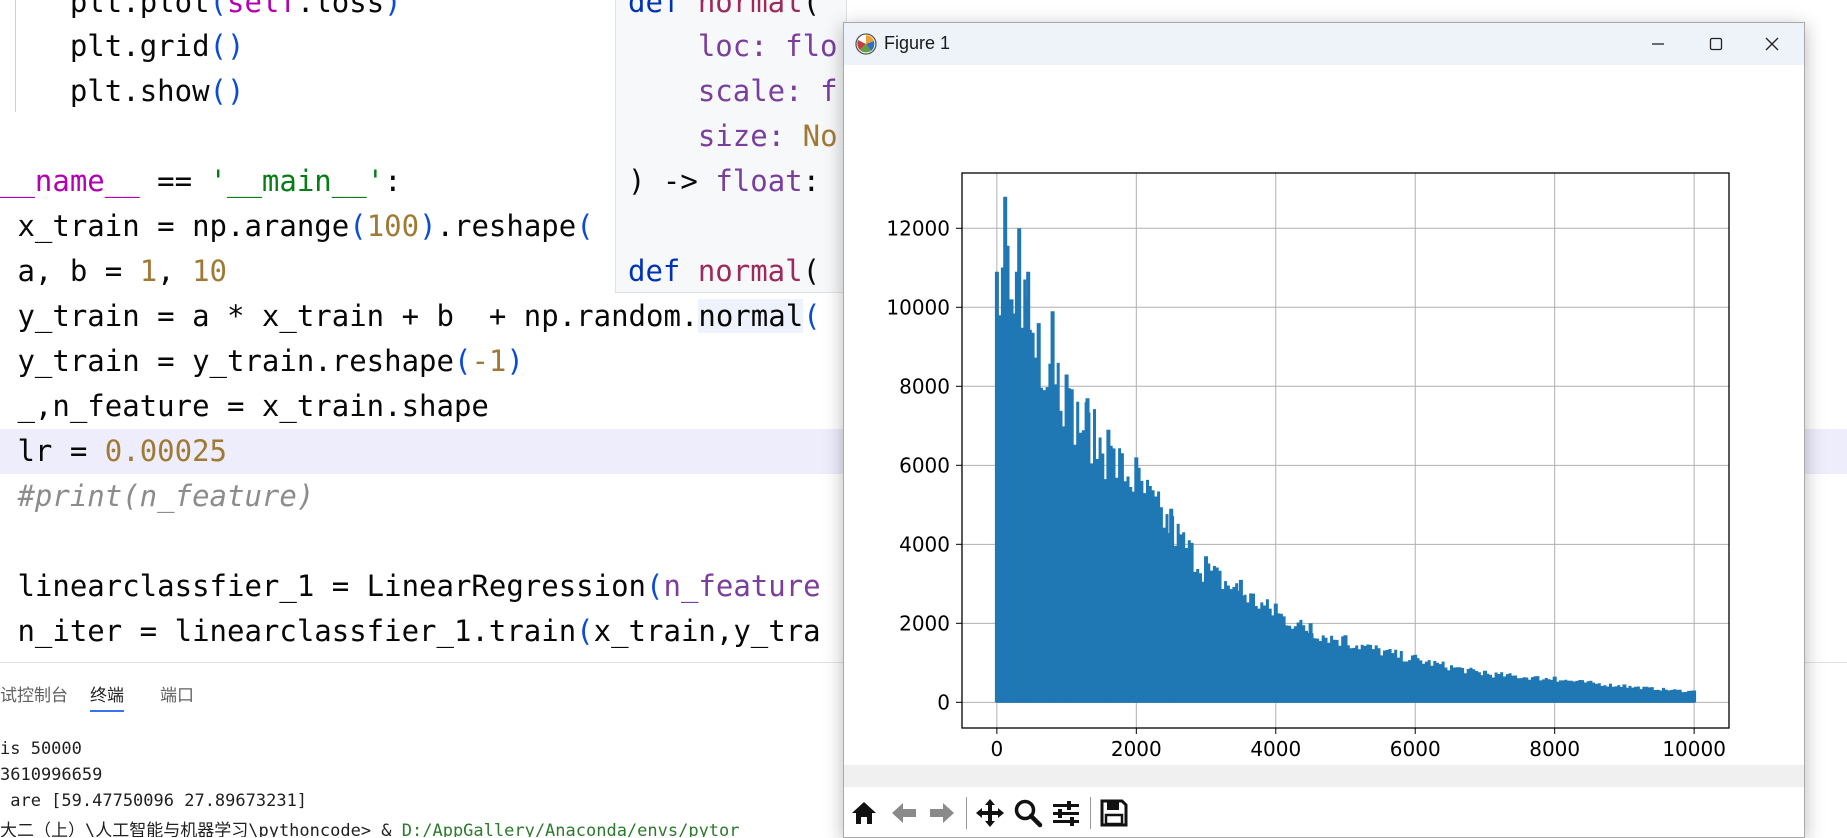 This screenshot has height=838, width=1847. I want to click on configure-subplots-button, so click(1066, 813).